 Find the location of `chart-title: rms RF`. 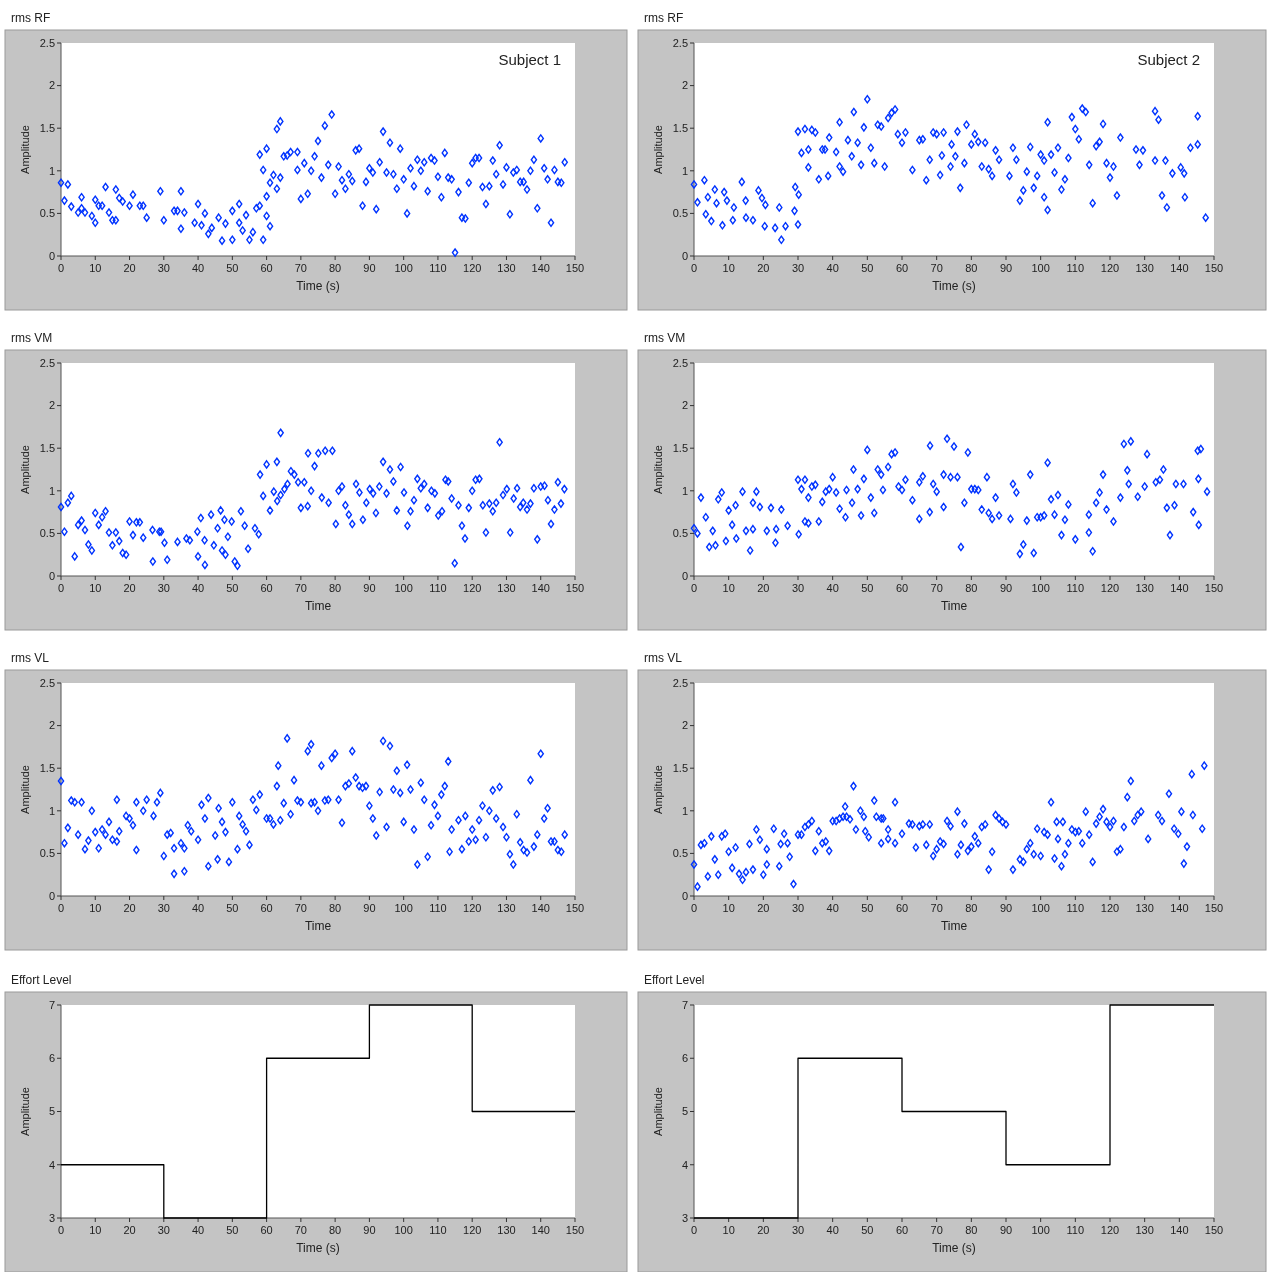

chart-title: rms RF is located at coordinates (31, 18).